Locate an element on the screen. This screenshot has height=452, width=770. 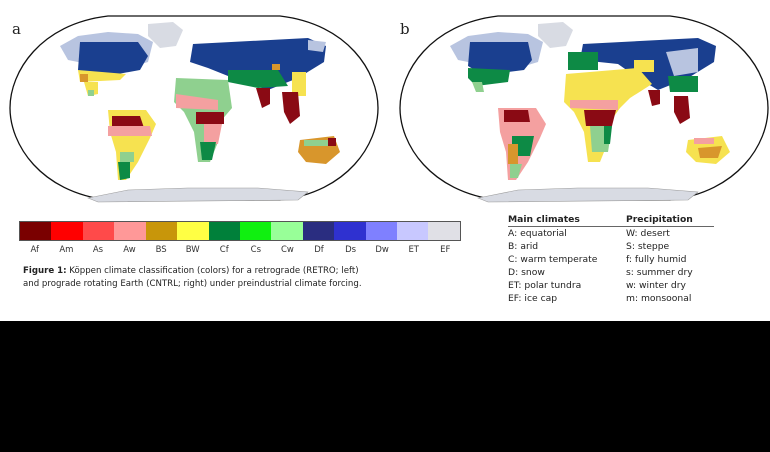
figure-number: Figure 1: is located at coordinates (45, 271).